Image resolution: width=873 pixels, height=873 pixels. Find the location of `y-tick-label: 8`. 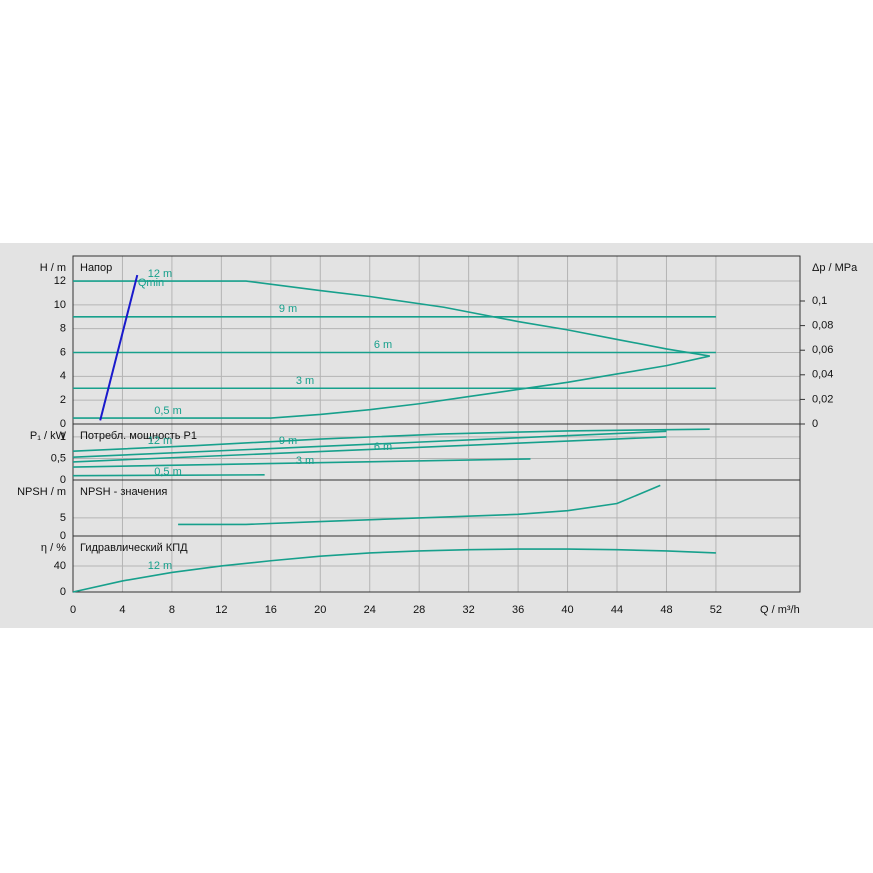

y-tick-label: 8 is located at coordinates (63, 329).